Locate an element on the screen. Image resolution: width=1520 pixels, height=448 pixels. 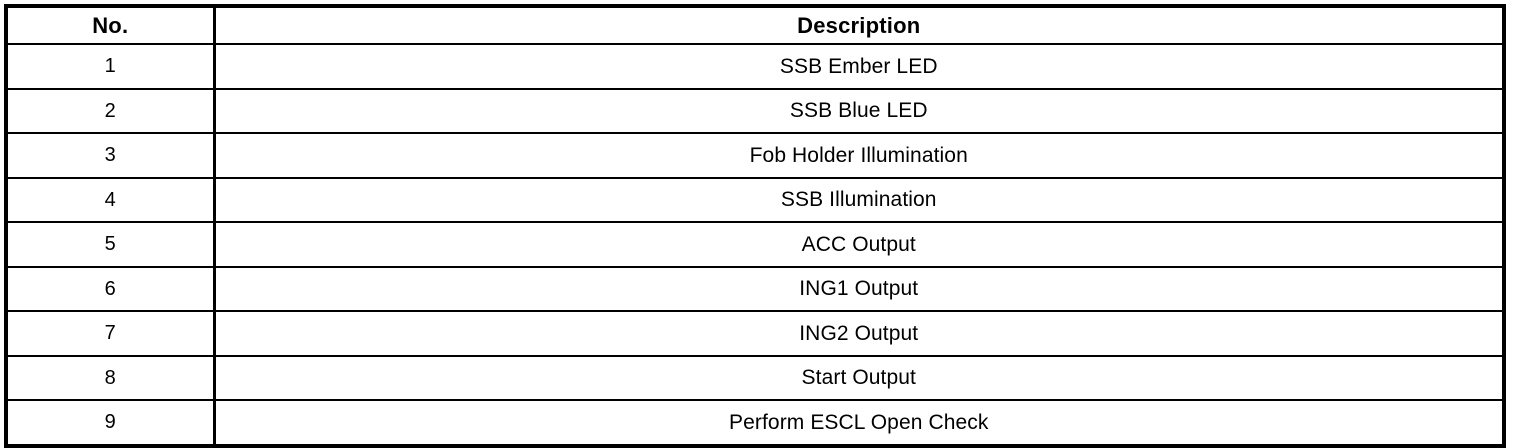
table-header: No. Description is located at coordinates (755, 25).